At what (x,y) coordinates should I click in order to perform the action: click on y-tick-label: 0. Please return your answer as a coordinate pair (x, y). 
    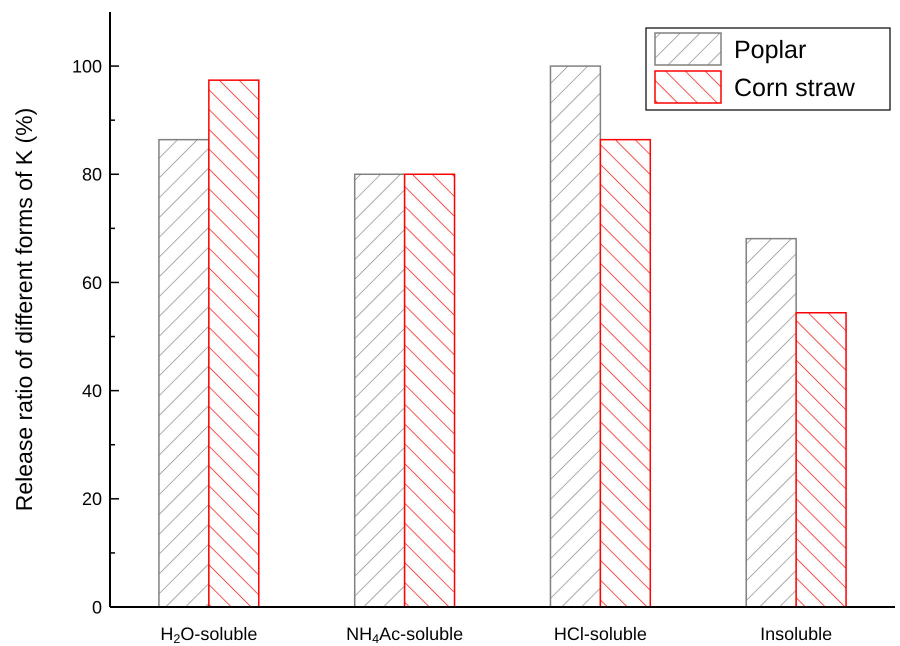
    Looking at the image, I should click on (97, 607).